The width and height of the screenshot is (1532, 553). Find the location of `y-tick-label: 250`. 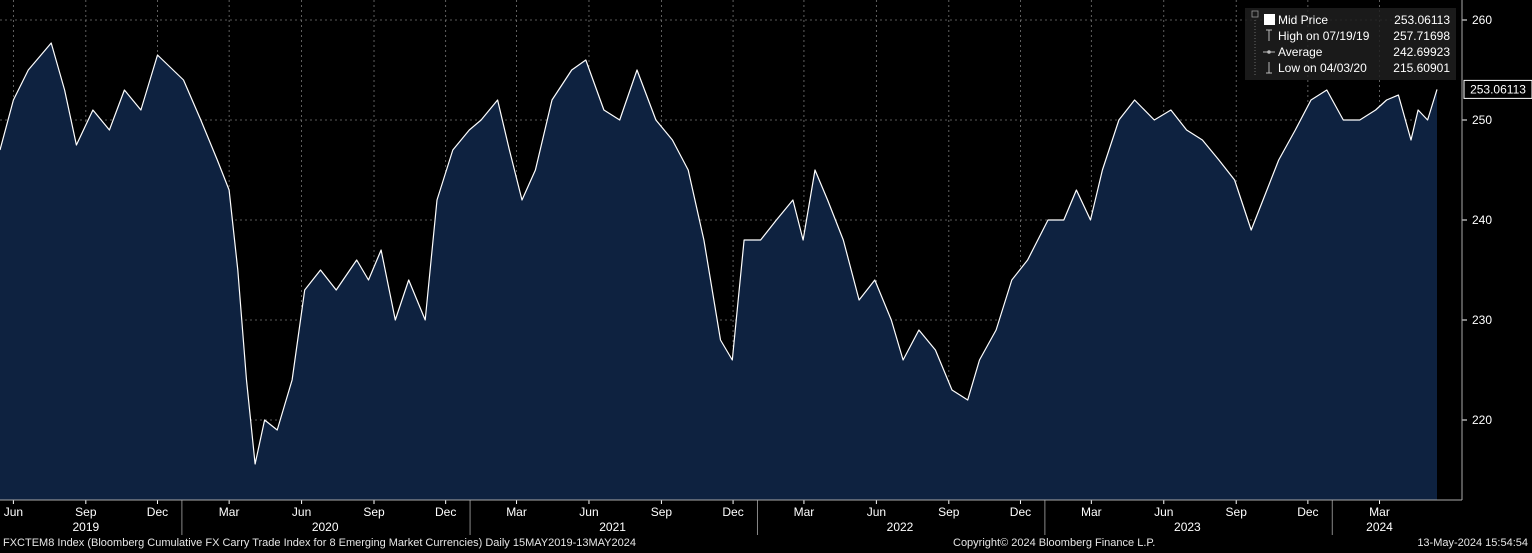

y-tick-label: 250 is located at coordinates (1482, 120).